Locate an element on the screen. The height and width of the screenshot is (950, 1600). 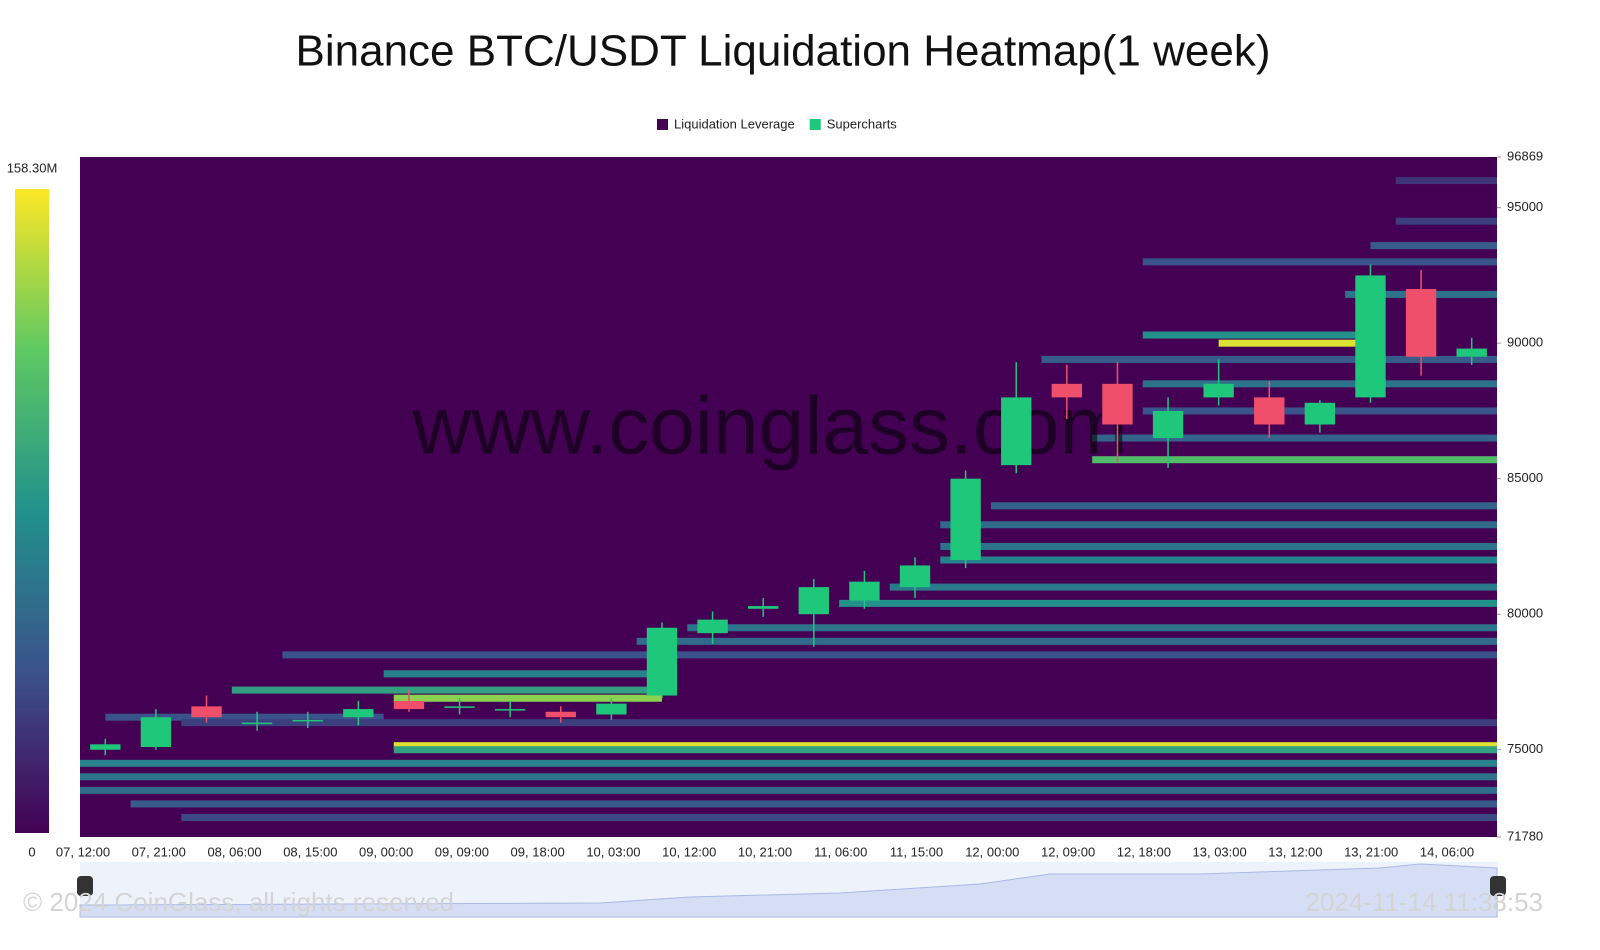
x-tick-label: 09, 09:00 is located at coordinates (462, 851).